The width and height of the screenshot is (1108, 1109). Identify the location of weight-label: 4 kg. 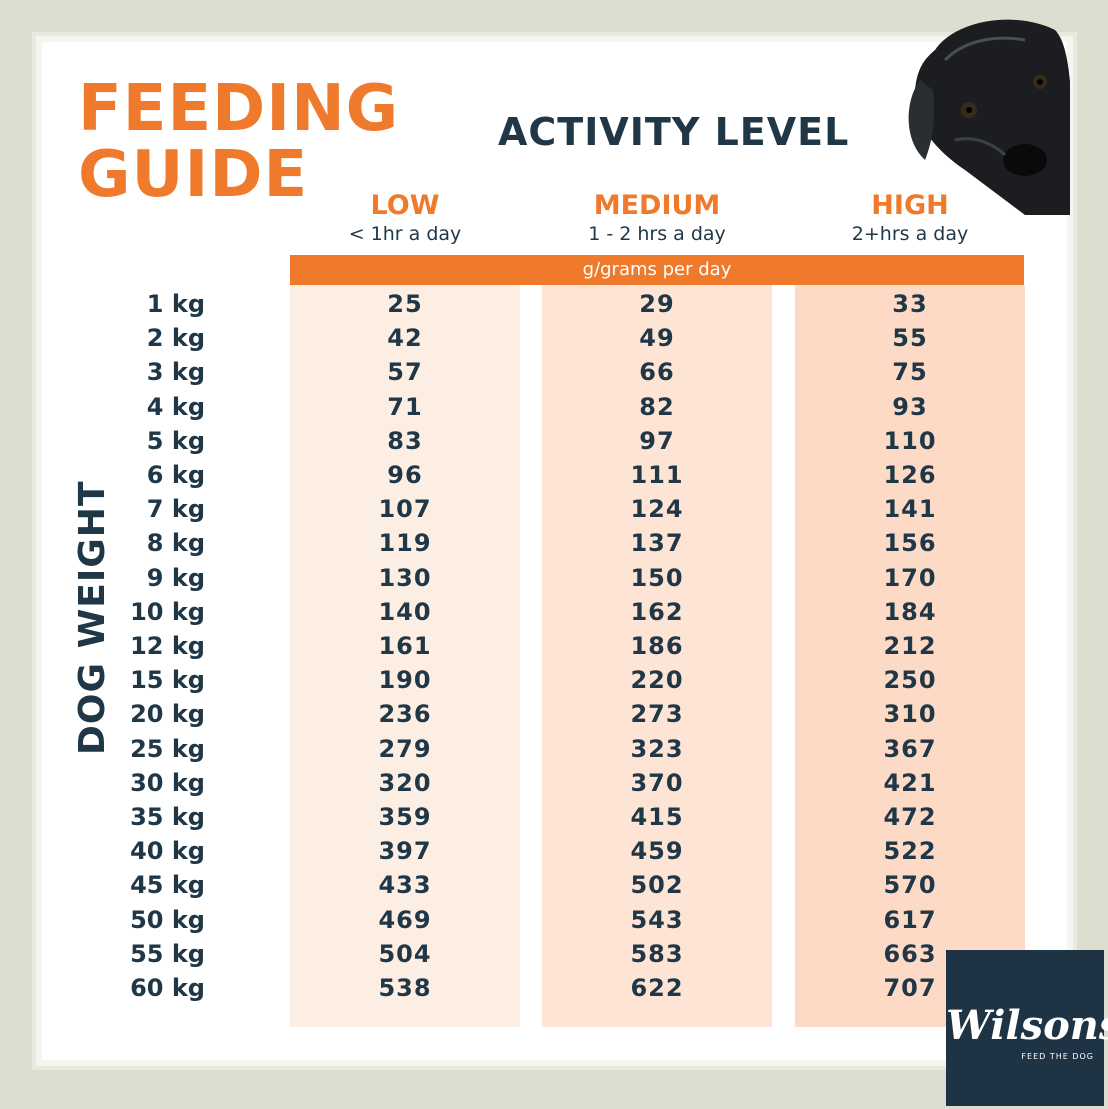
(175, 406).